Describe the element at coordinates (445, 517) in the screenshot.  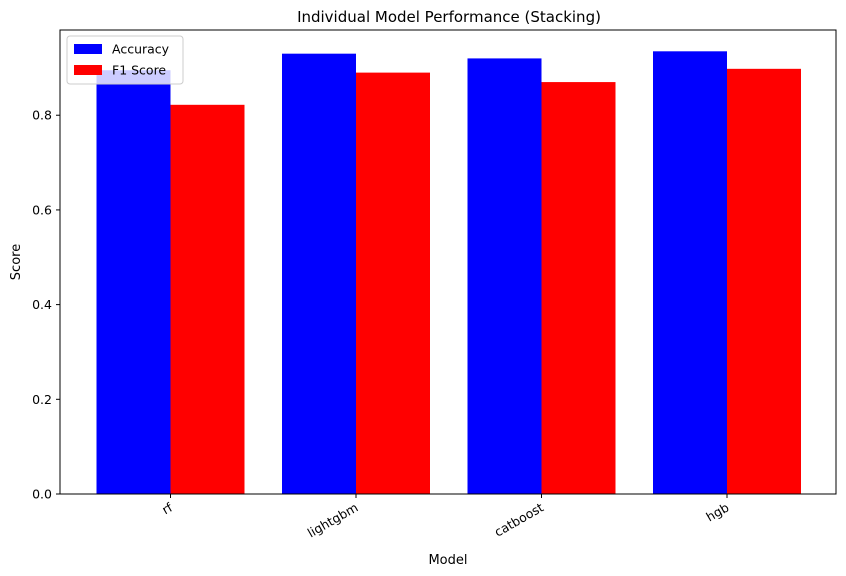
I see `x-axis: rf lightgbm catboost hgb` at that location.